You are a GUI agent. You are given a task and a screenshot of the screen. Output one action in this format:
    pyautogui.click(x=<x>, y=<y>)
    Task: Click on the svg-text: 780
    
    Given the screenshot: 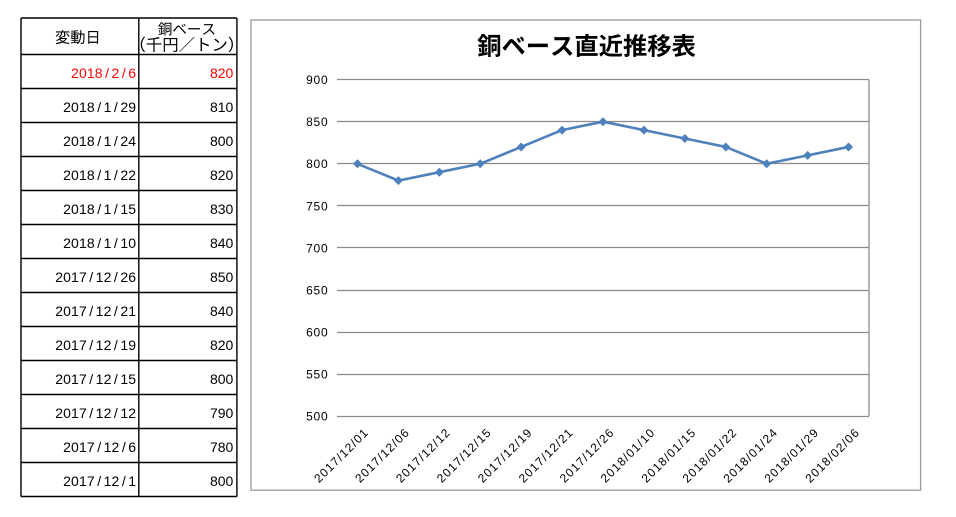 What is the action you would take?
    pyautogui.click(x=222, y=447)
    